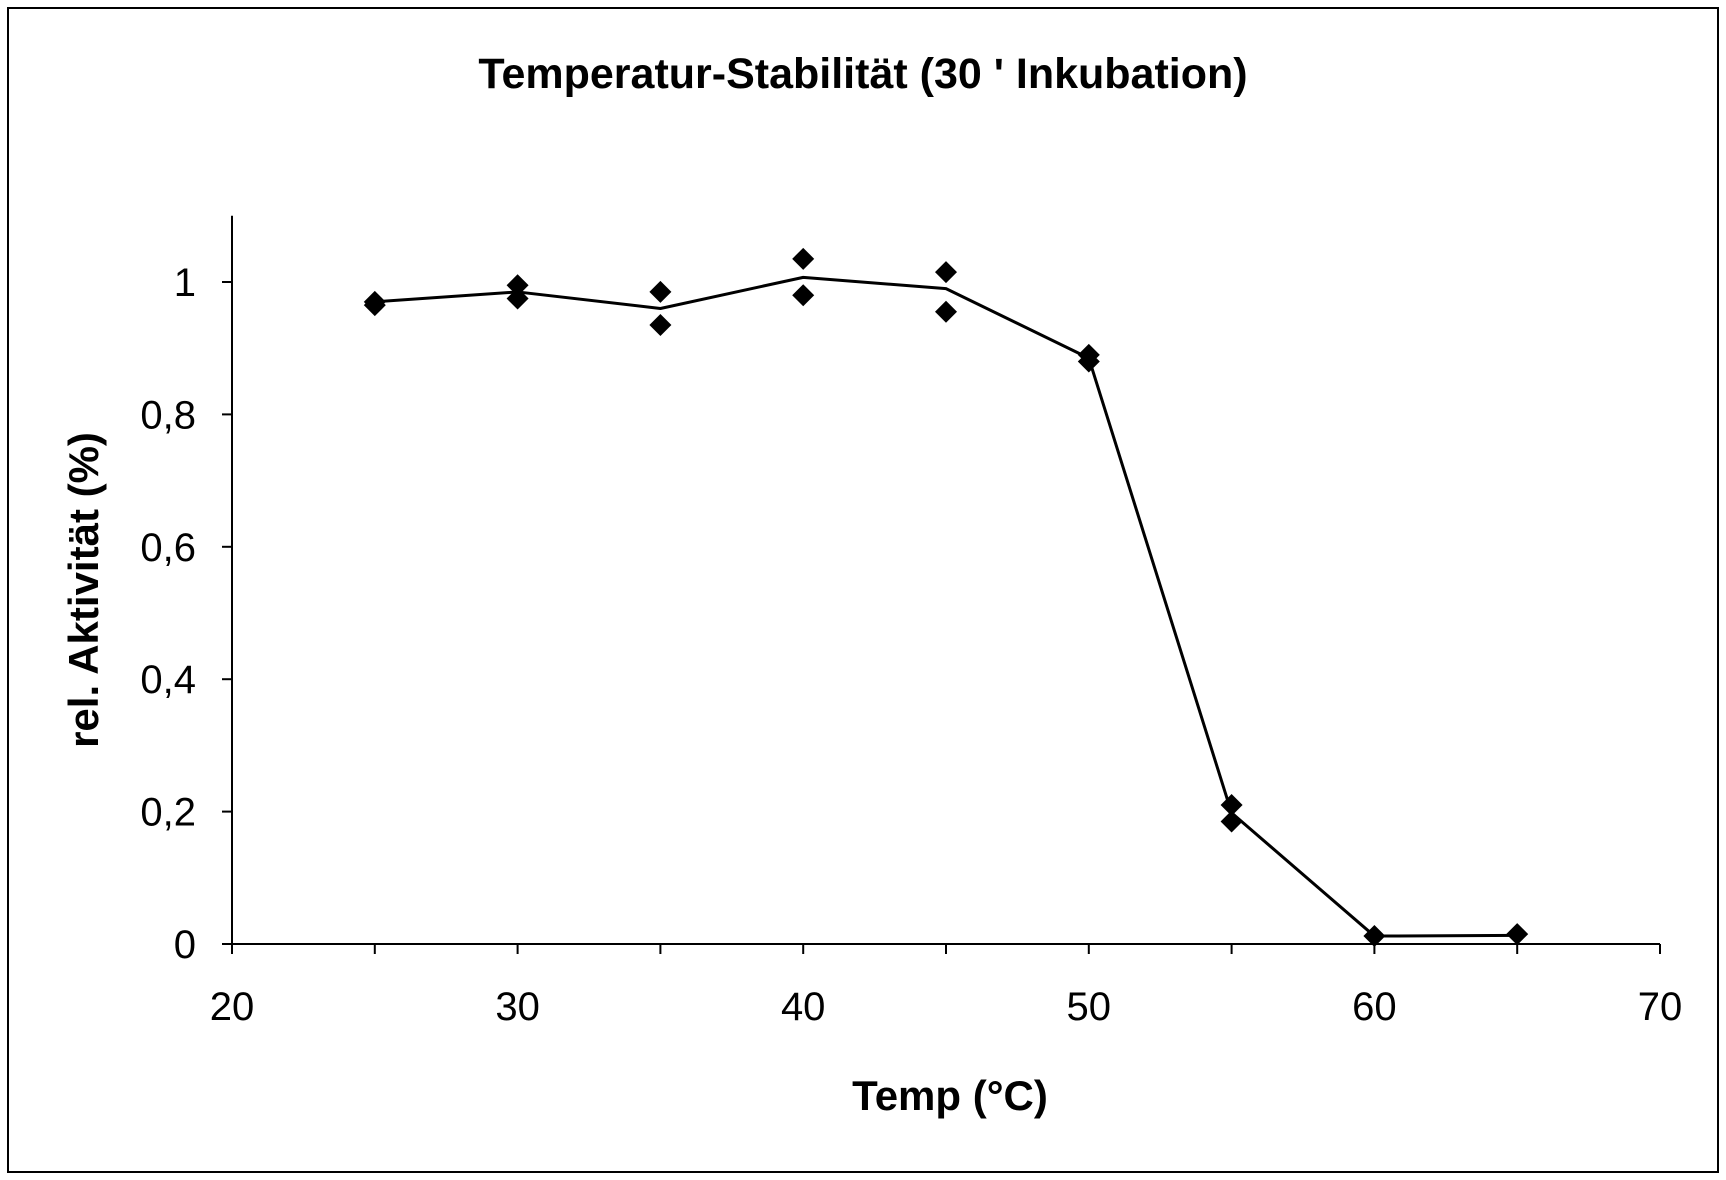 This screenshot has width=1726, height=1180. I want to click on chart-title: Temperatur-Stabilität (30 ' Inkubation), so click(862, 74).